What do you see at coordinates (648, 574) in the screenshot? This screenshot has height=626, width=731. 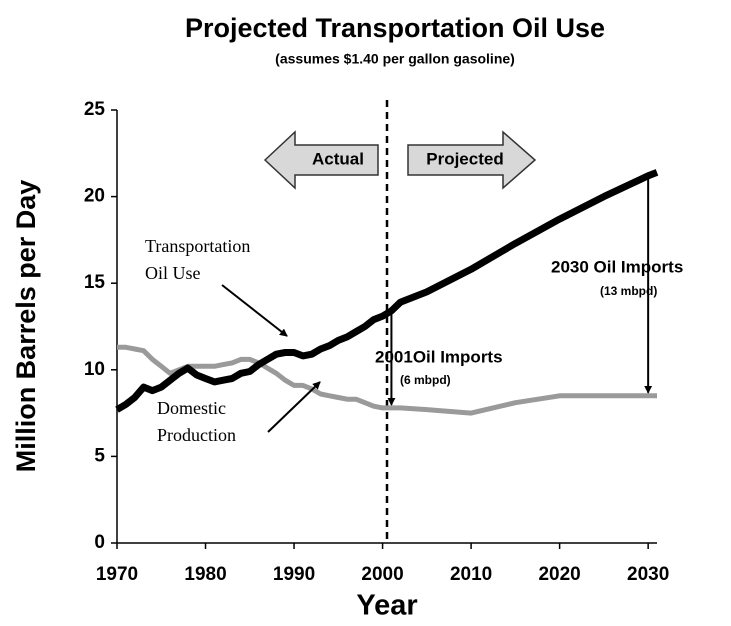 I see `x-tick-label: 2030` at bounding box center [648, 574].